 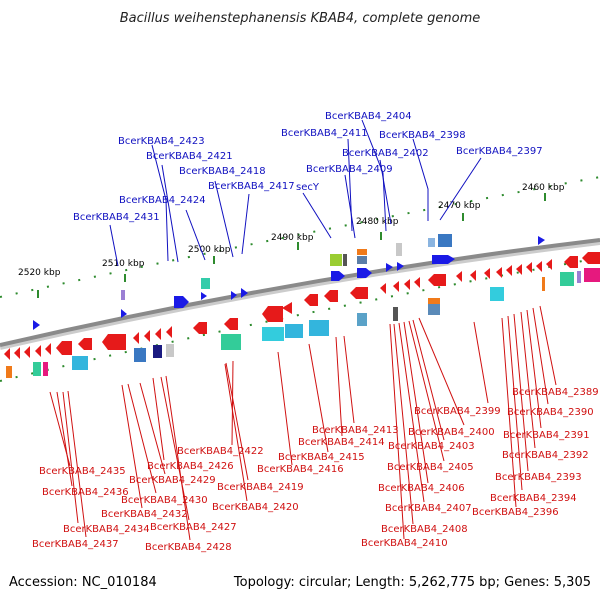 I want to click on gene-label: BcerKBAB4_2405, so click(x=430, y=467).